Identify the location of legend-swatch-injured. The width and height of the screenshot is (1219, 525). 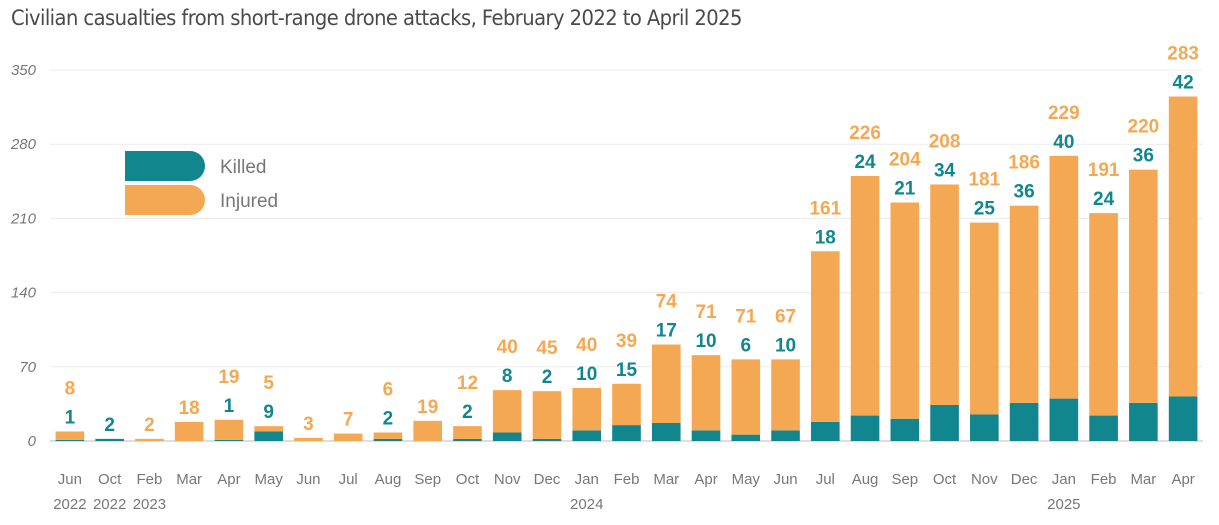
(165, 200).